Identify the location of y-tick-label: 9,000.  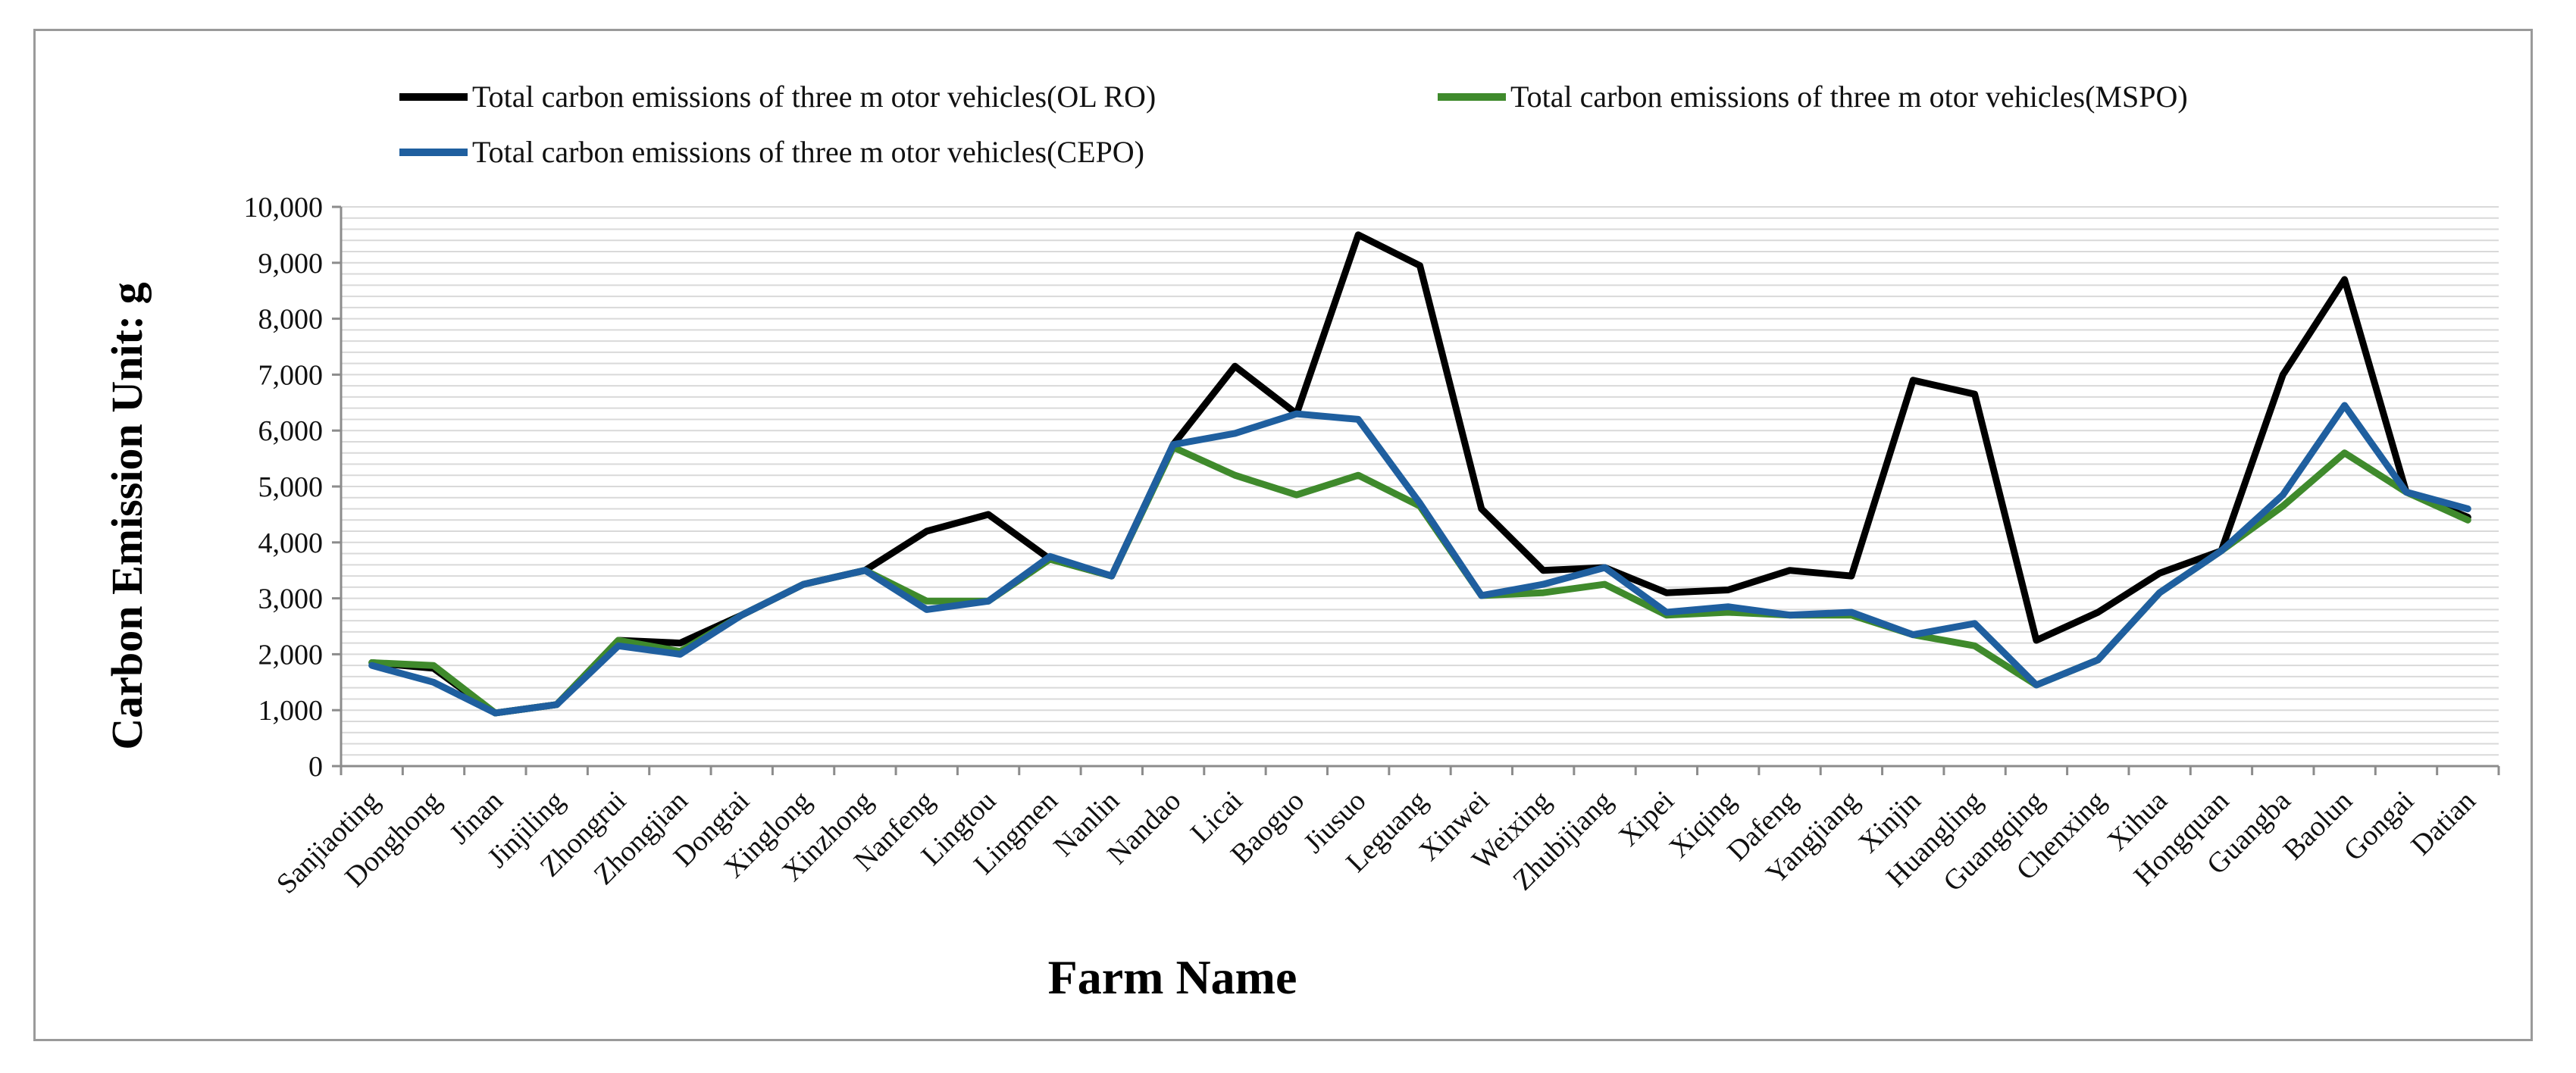
(291, 264).